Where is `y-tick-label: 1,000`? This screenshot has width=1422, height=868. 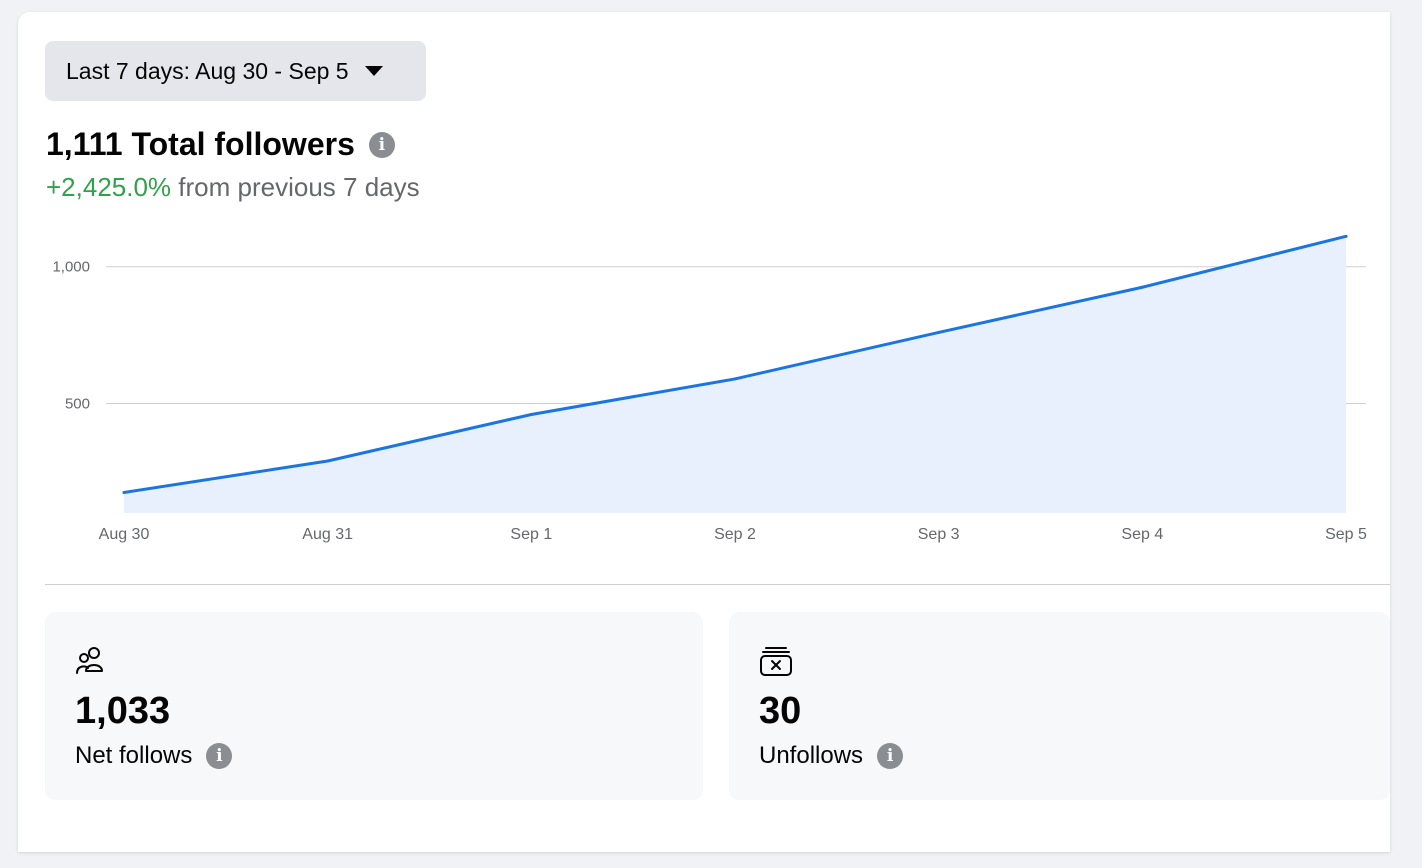 y-tick-label: 1,000 is located at coordinates (71, 267).